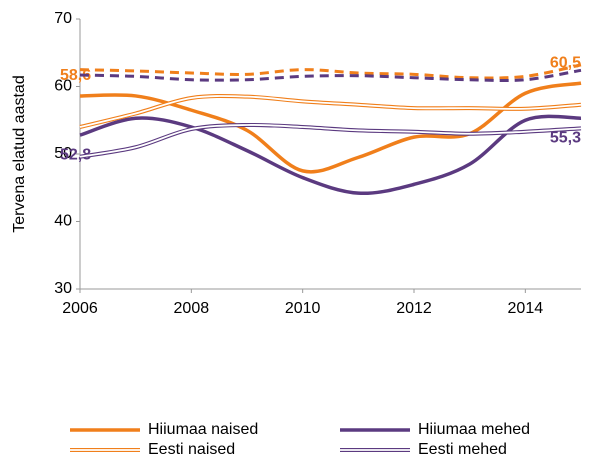 This screenshot has height=461, width=603. What do you see at coordinates (63, 221) in the screenshot?
I see `y-tick-label: 40` at bounding box center [63, 221].